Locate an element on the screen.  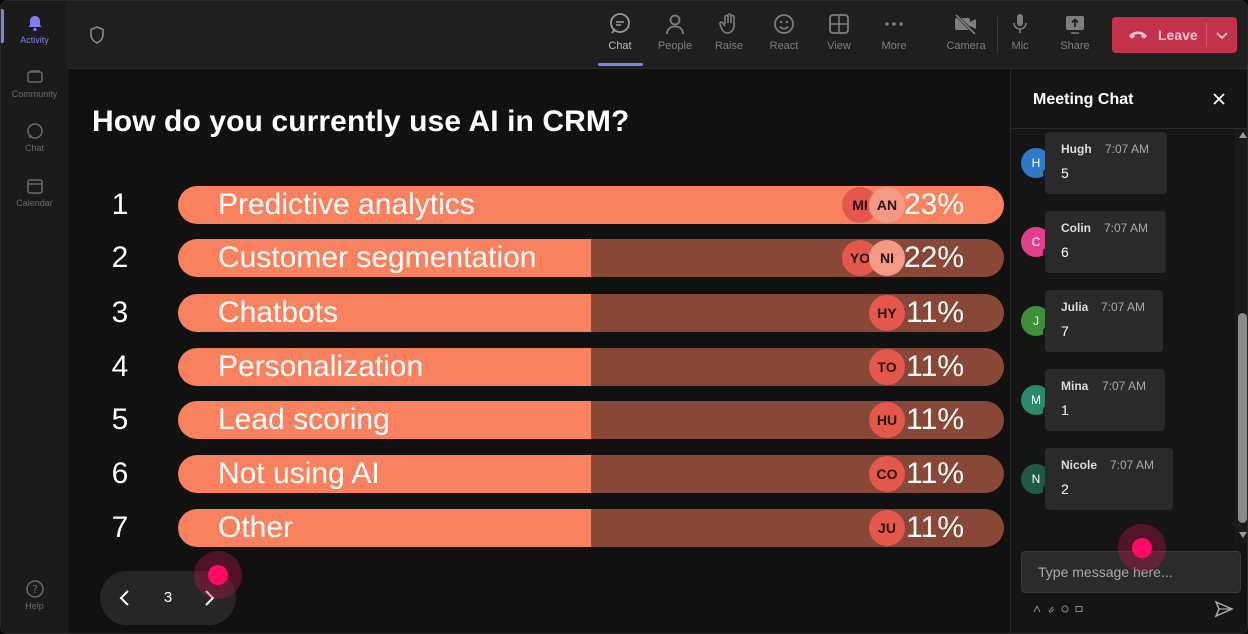
sender-name: Julia is located at coordinates (1075, 307).